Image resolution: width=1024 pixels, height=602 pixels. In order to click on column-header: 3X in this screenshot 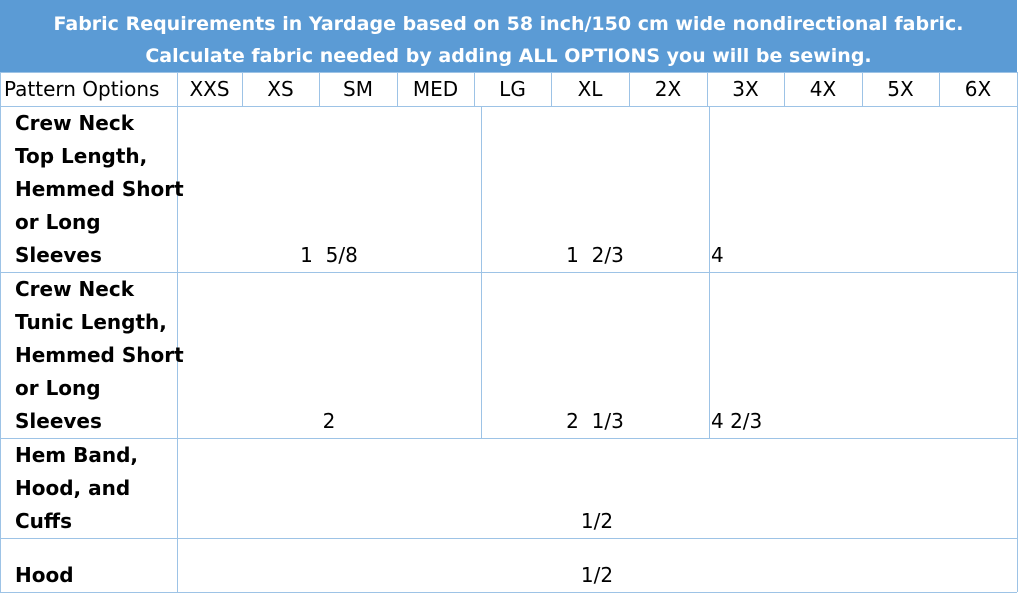, I will do `click(745, 89)`.